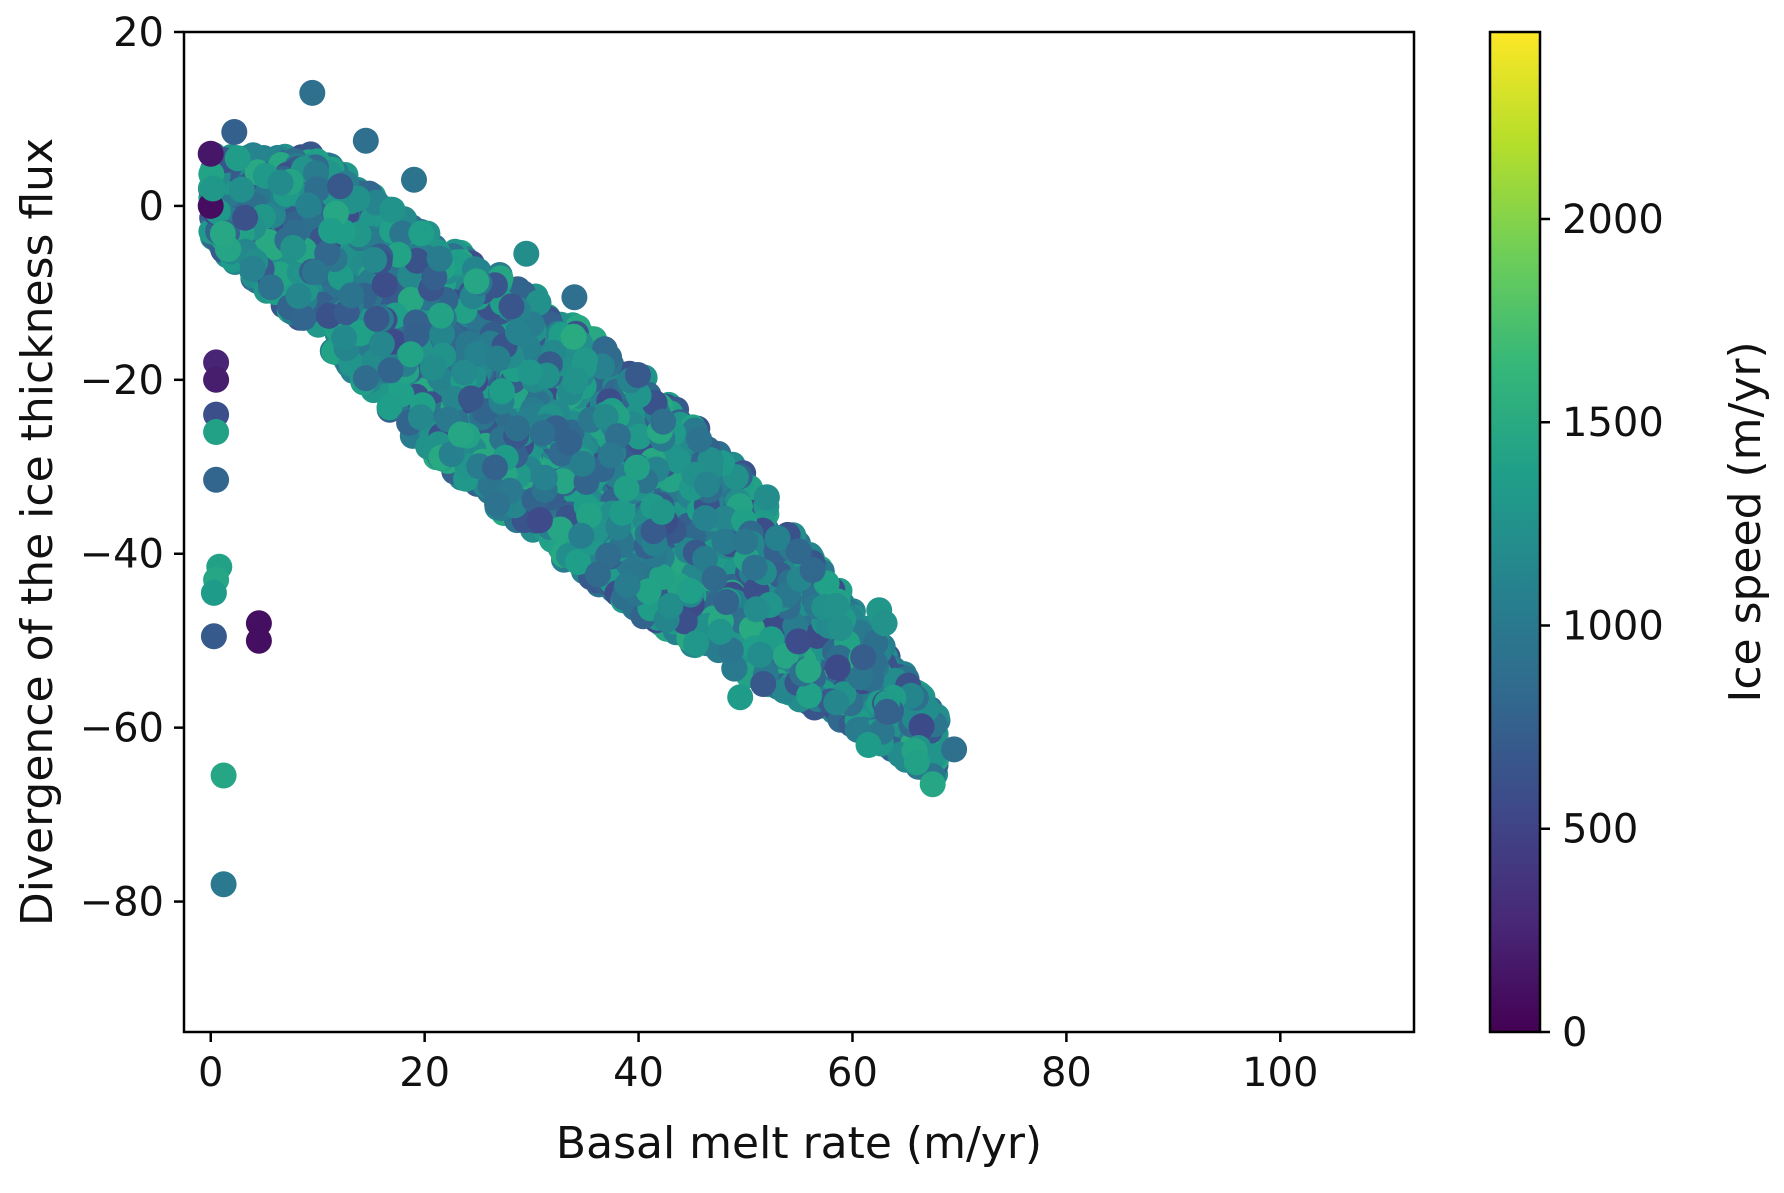 The height and width of the screenshot is (1193, 1784). I want to click on y-tick-label: −40, so click(122, 555).